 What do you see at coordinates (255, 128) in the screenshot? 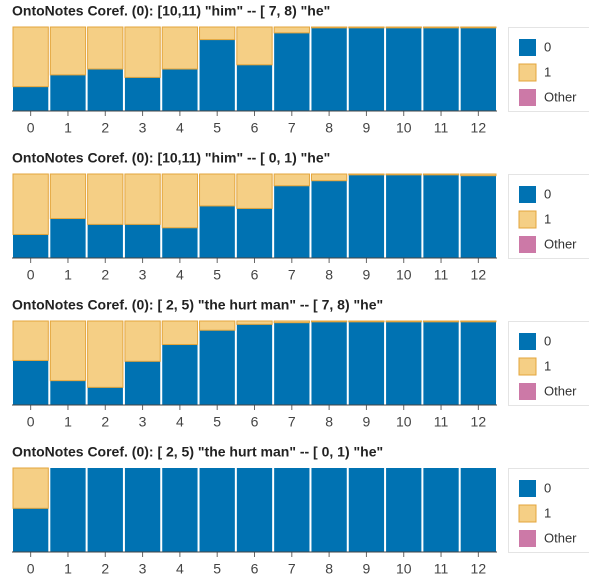
I see `x-tick-label: 6` at bounding box center [255, 128].